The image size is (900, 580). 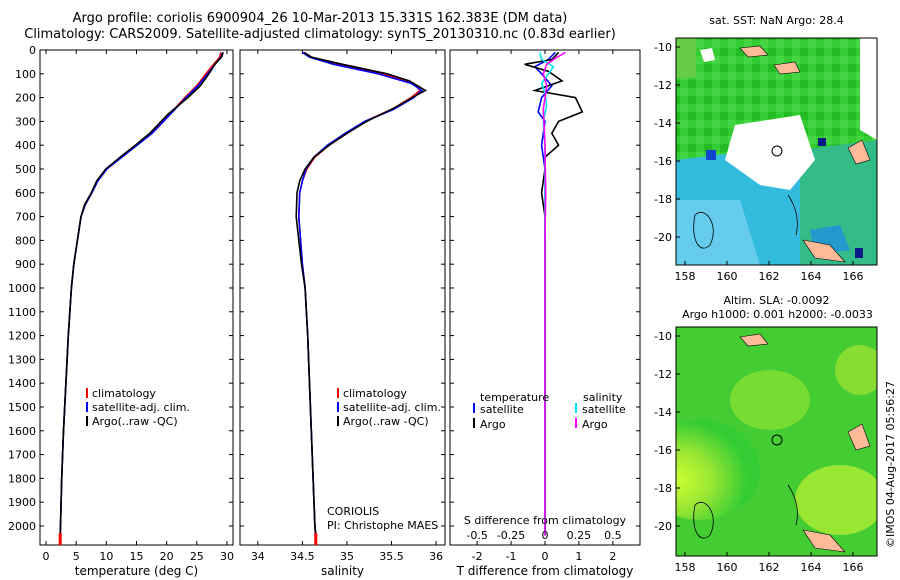 I want to click on diff-s-tick-label: -0.25, so click(x=511, y=535).